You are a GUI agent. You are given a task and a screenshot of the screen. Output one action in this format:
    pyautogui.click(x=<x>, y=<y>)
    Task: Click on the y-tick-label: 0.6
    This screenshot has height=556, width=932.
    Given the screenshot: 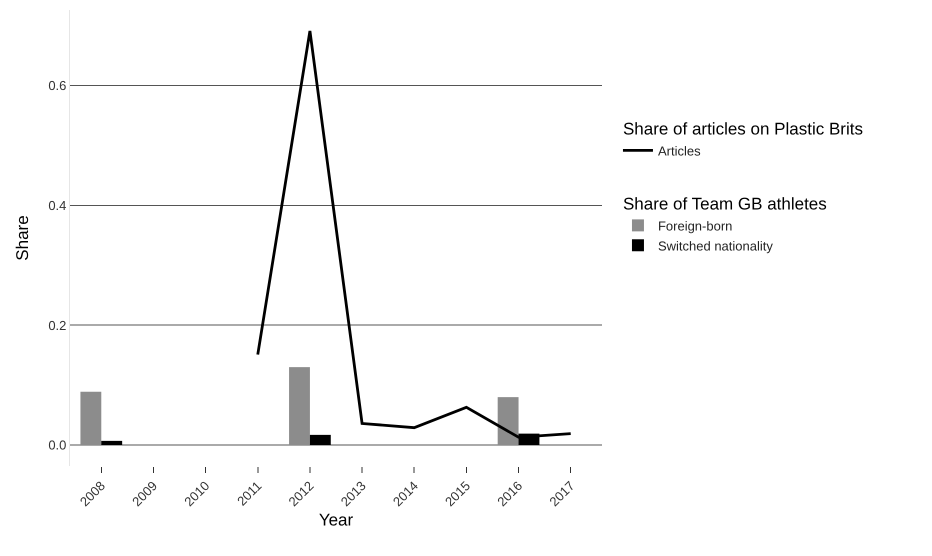 What is the action you would take?
    pyautogui.click(x=57, y=86)
    